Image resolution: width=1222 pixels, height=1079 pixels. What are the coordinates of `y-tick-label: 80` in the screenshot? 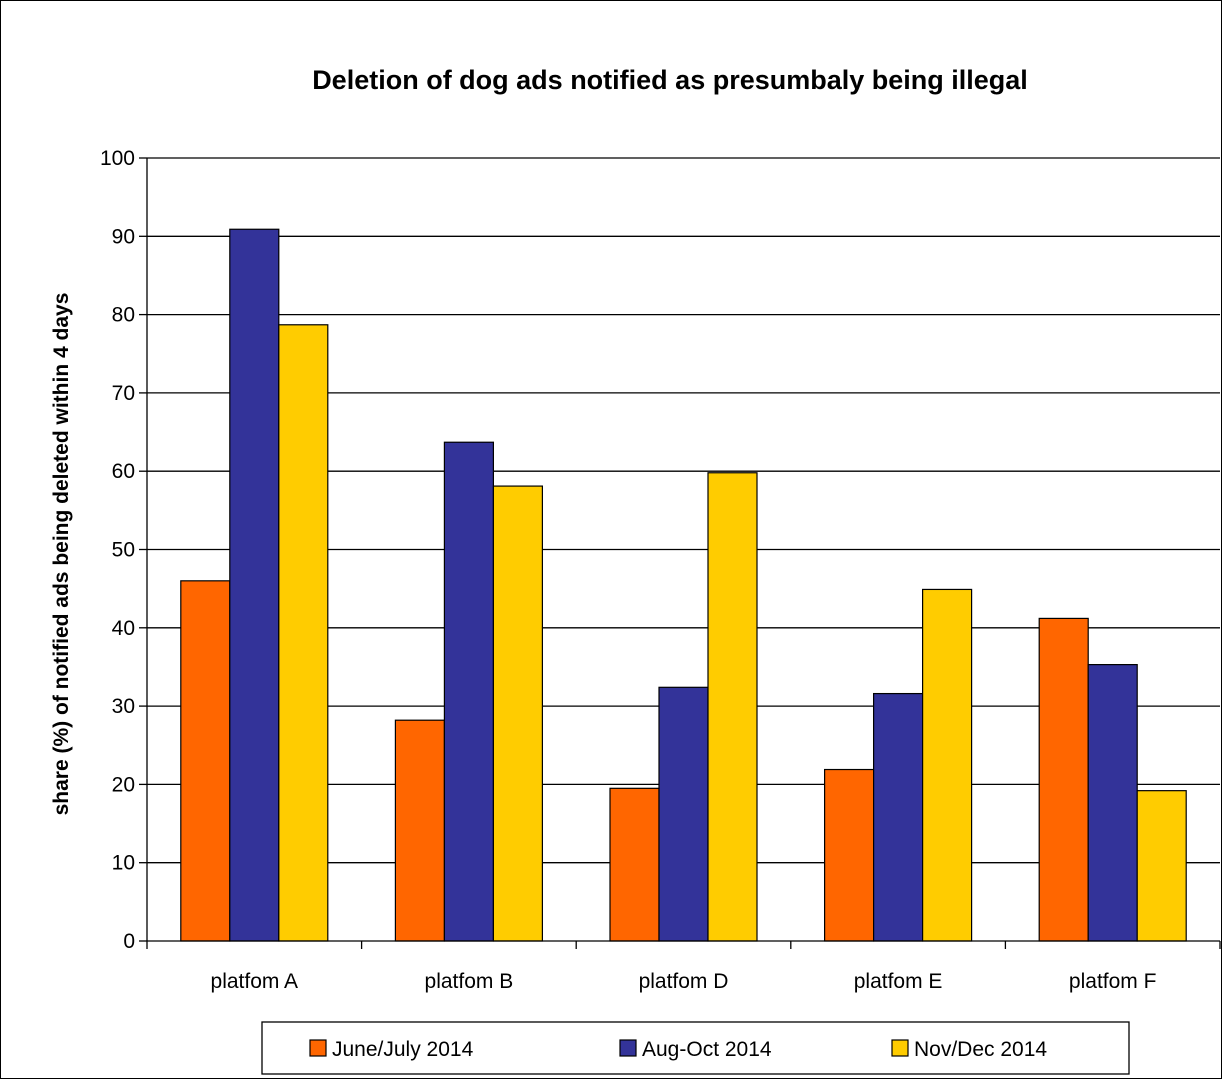 It's located at (123, 315).